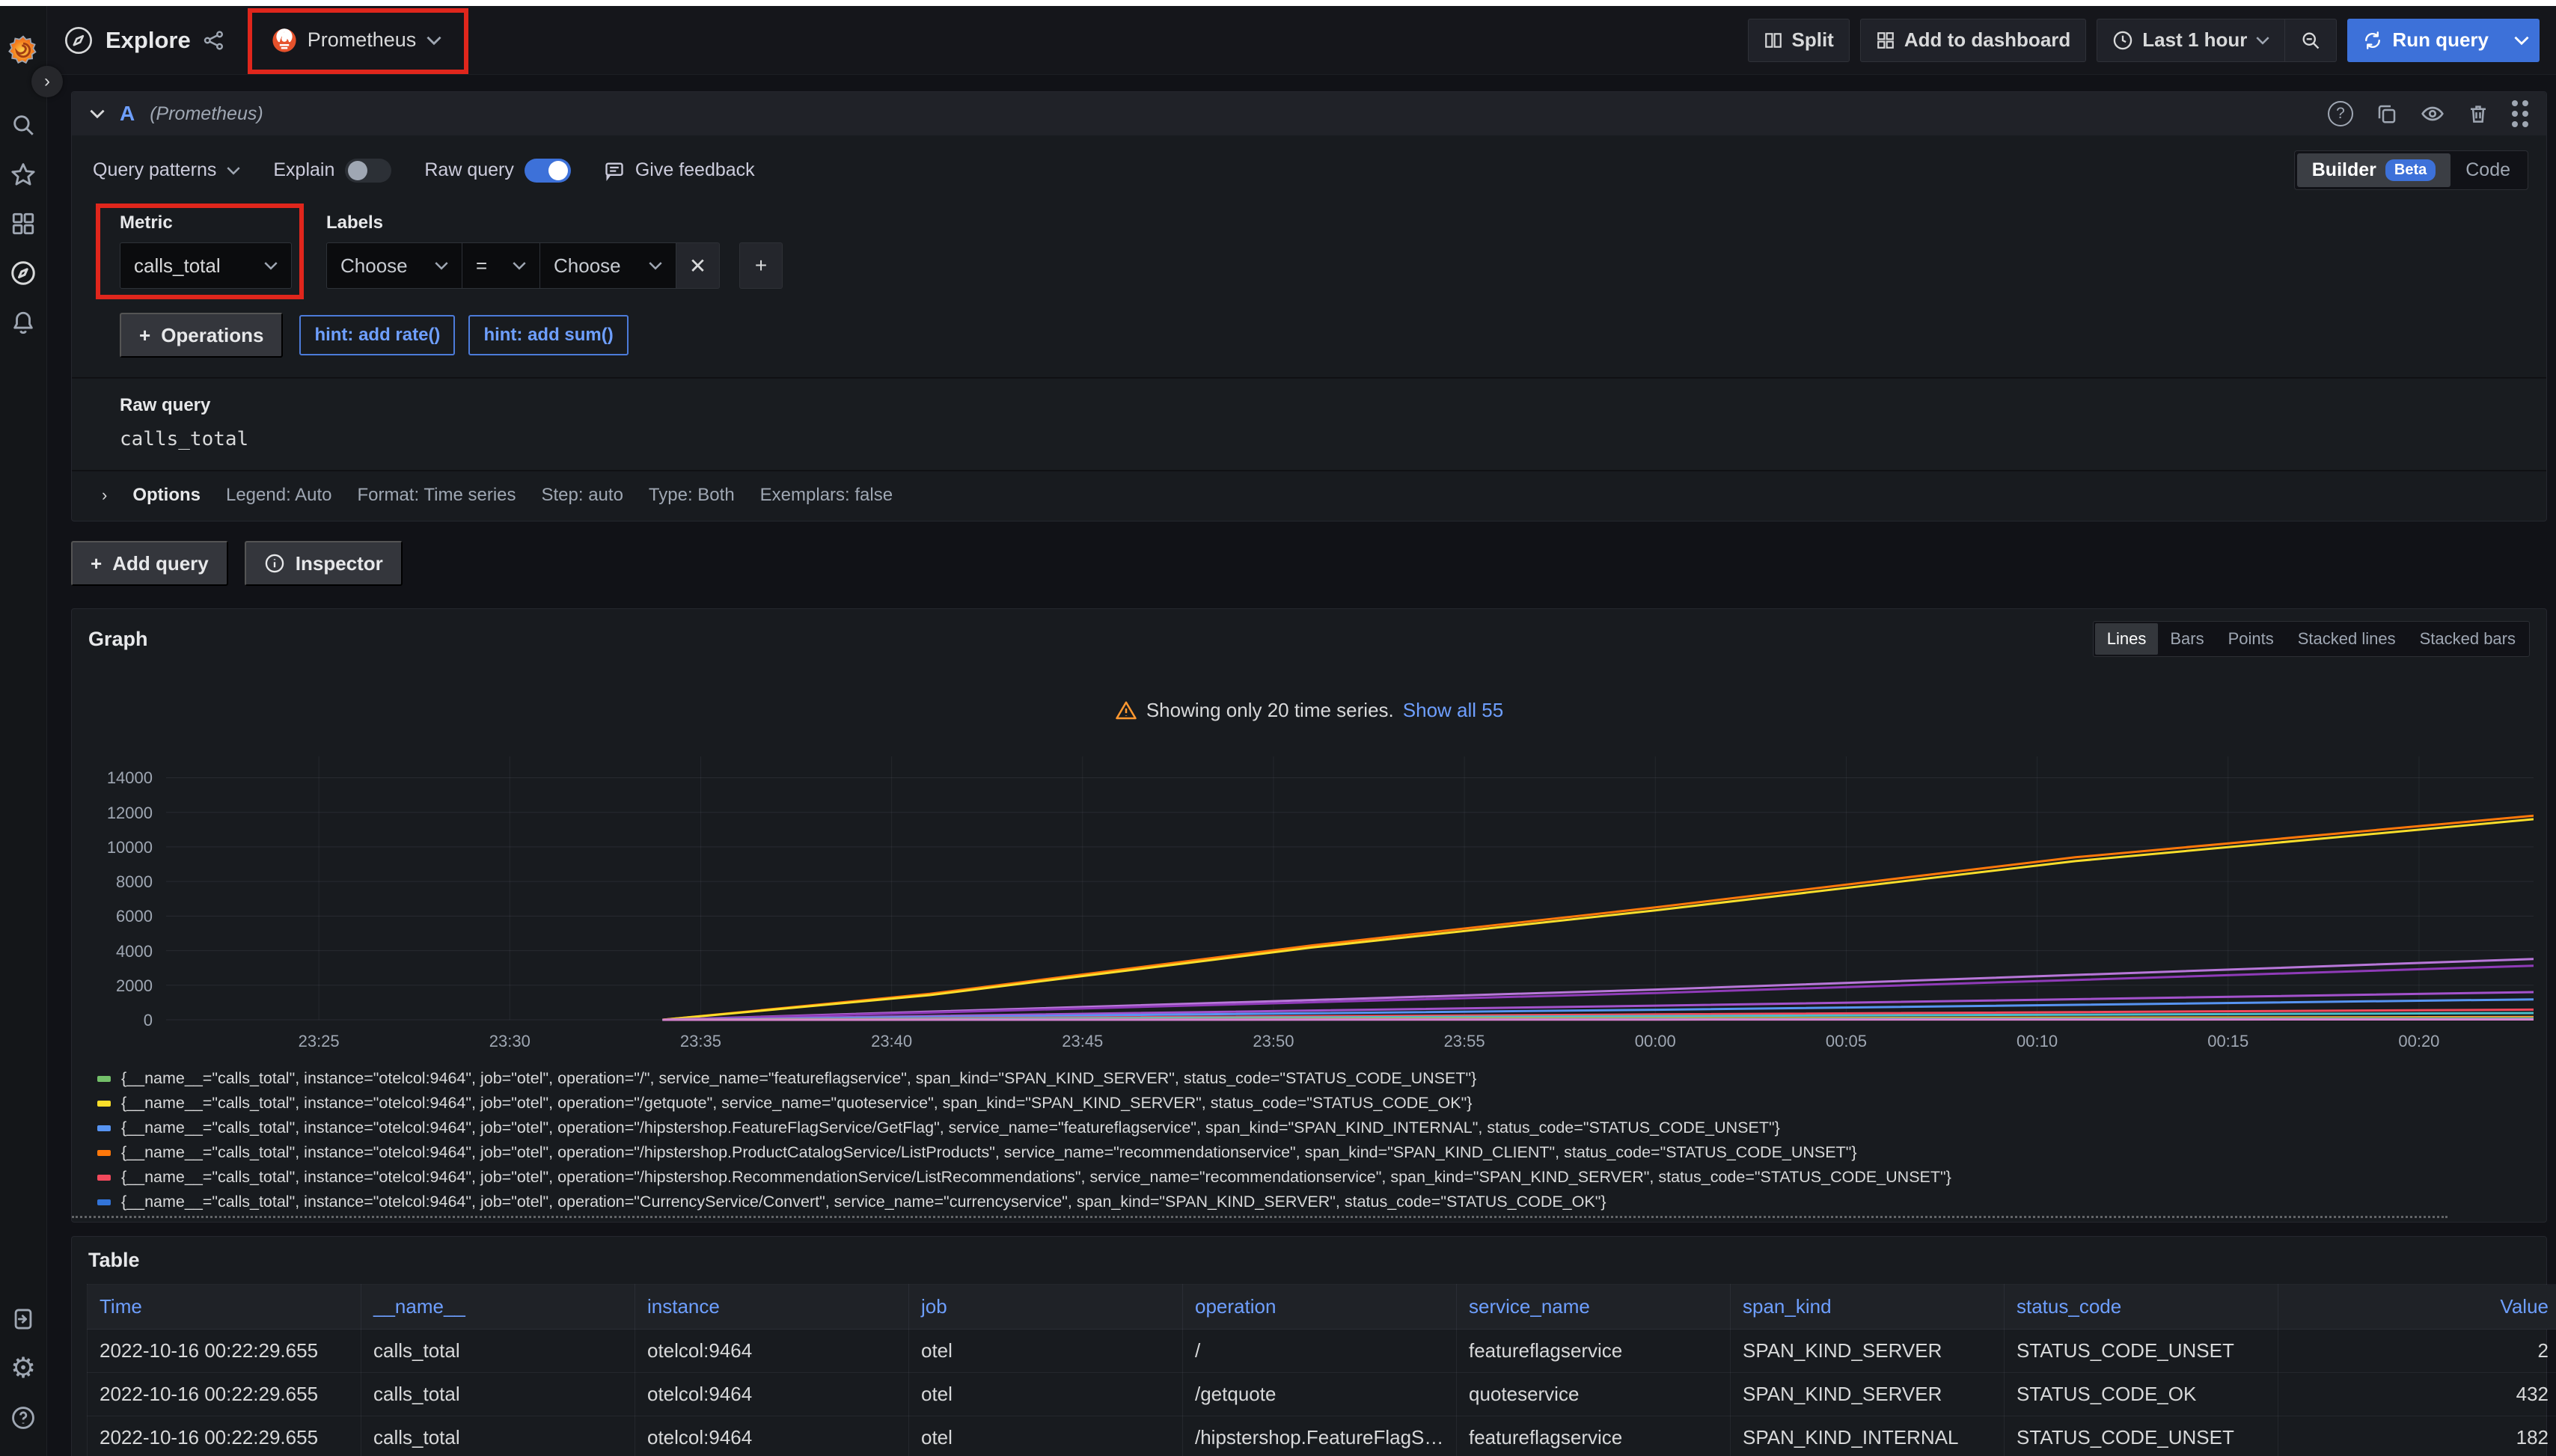  I want to click on table-column-header: service_name, so click(1593, 1307).